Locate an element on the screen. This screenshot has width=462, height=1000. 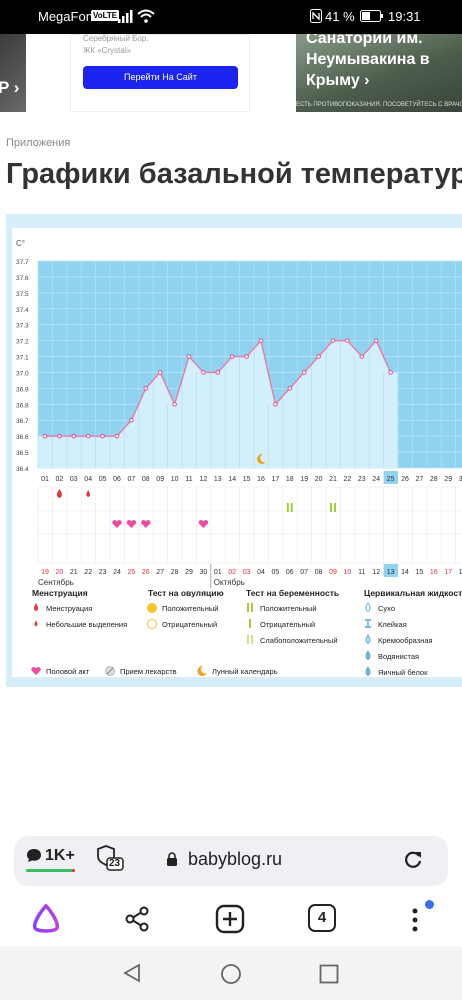
comments-count: 1K+ is located at coordinates (60, 855).